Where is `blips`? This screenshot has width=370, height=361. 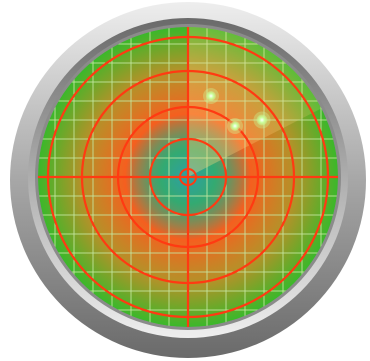
blips is located at coordinates (237, 111).